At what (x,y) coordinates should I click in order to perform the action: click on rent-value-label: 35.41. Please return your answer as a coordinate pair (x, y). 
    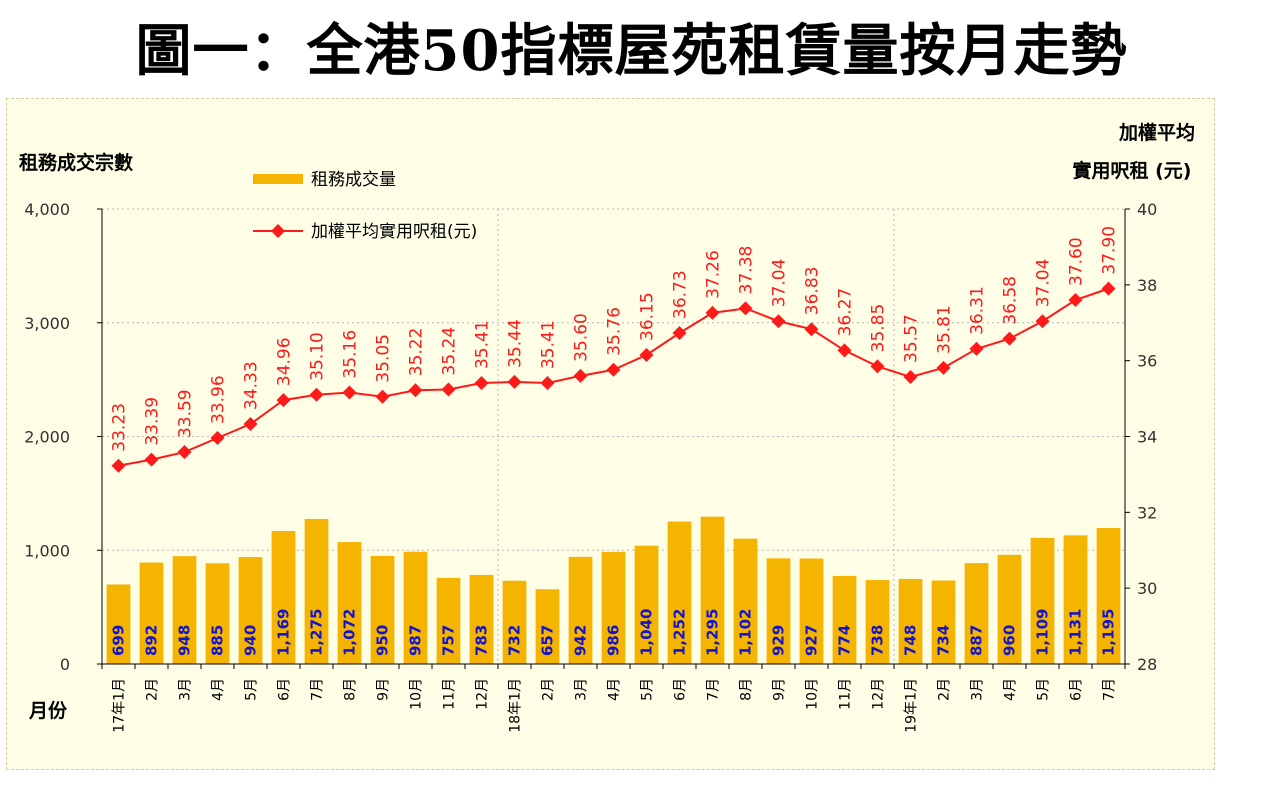
    Looking at the image, I should click on (549, 344).